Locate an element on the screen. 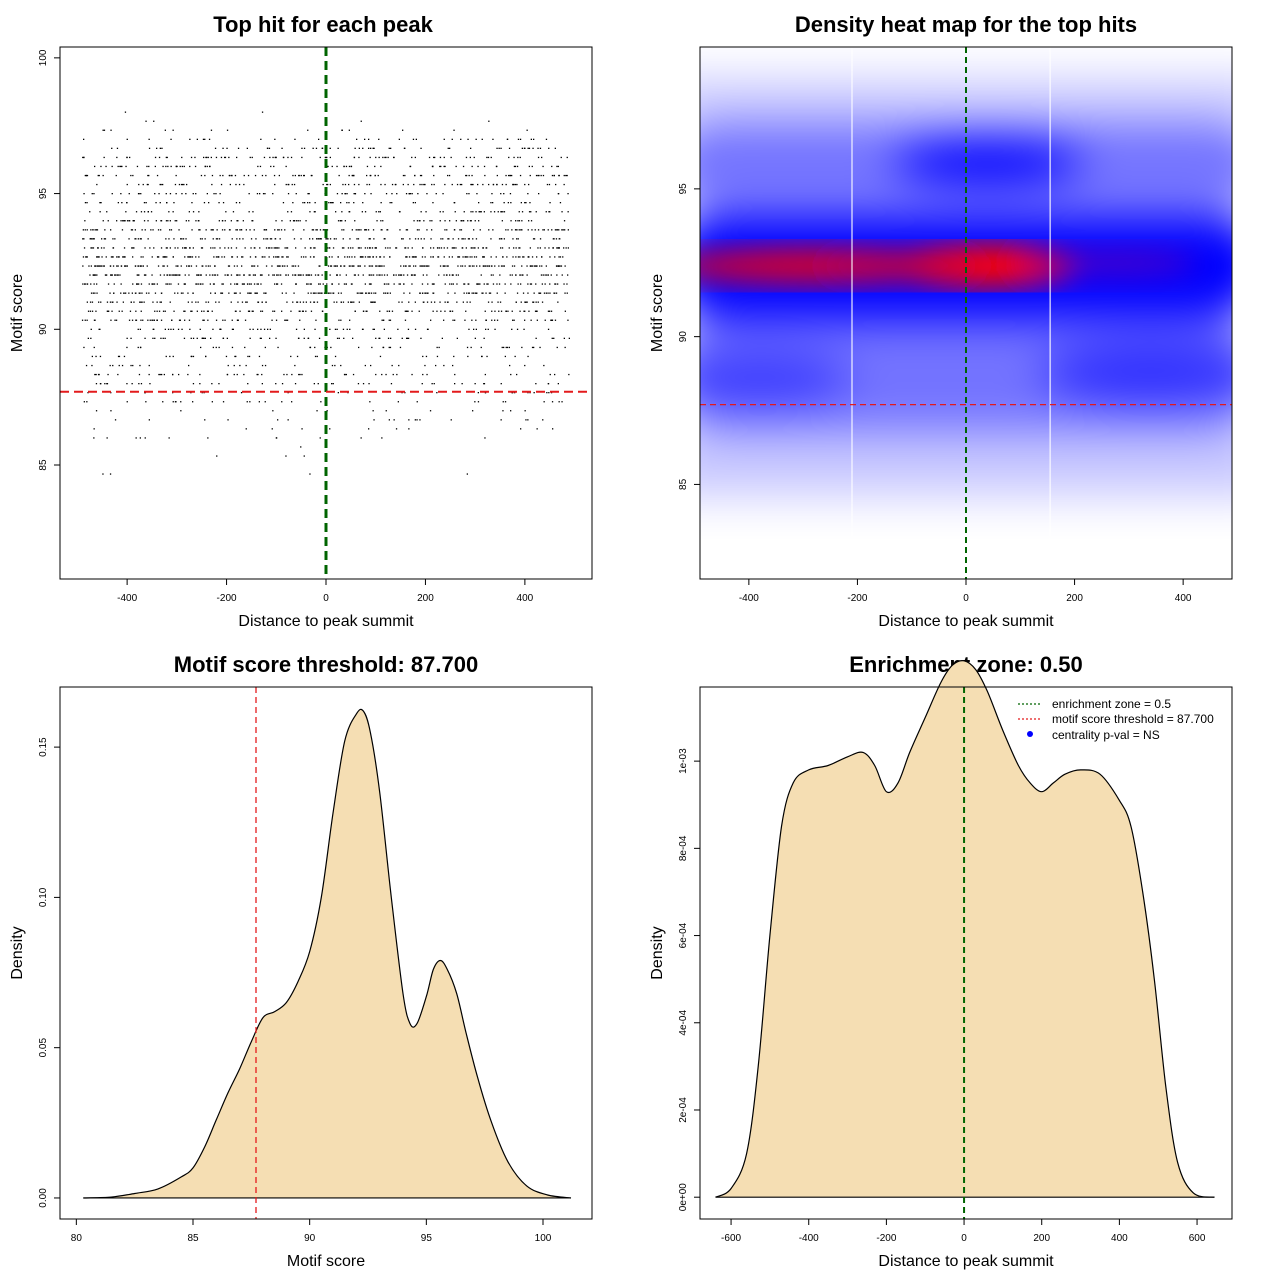 This screenshot has height=1280, width=1280. y-tick-label: 2e-04 is located at coordinates (683, 1110).